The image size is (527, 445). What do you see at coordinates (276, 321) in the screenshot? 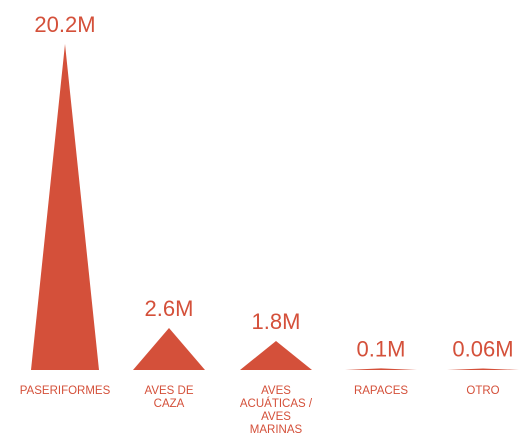
I see `value-label: 1.8M` at bounding box center [276, 321].